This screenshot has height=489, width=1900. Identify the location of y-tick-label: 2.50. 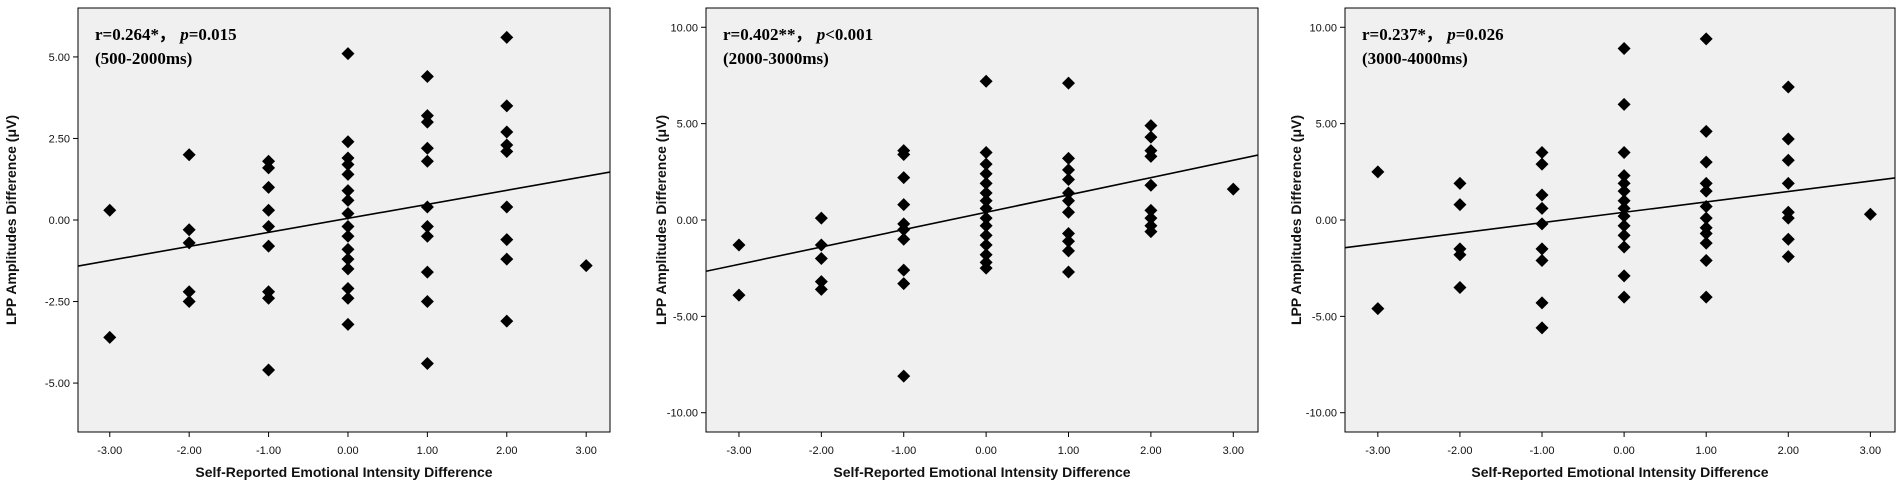
(59, 139).